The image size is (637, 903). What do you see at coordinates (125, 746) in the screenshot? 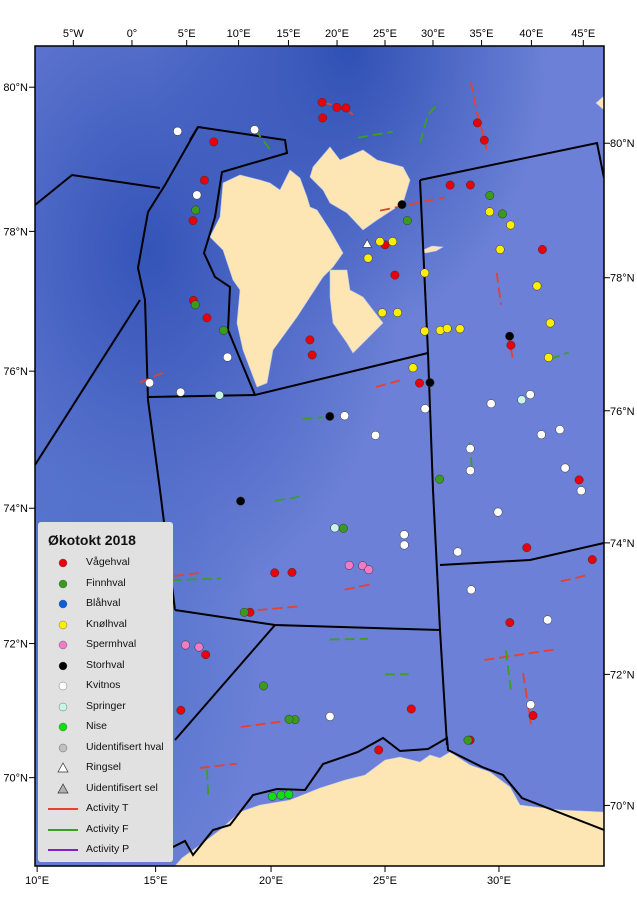
I see `legend-label: Uidentifisert hval` at bounding box center [125, 746].